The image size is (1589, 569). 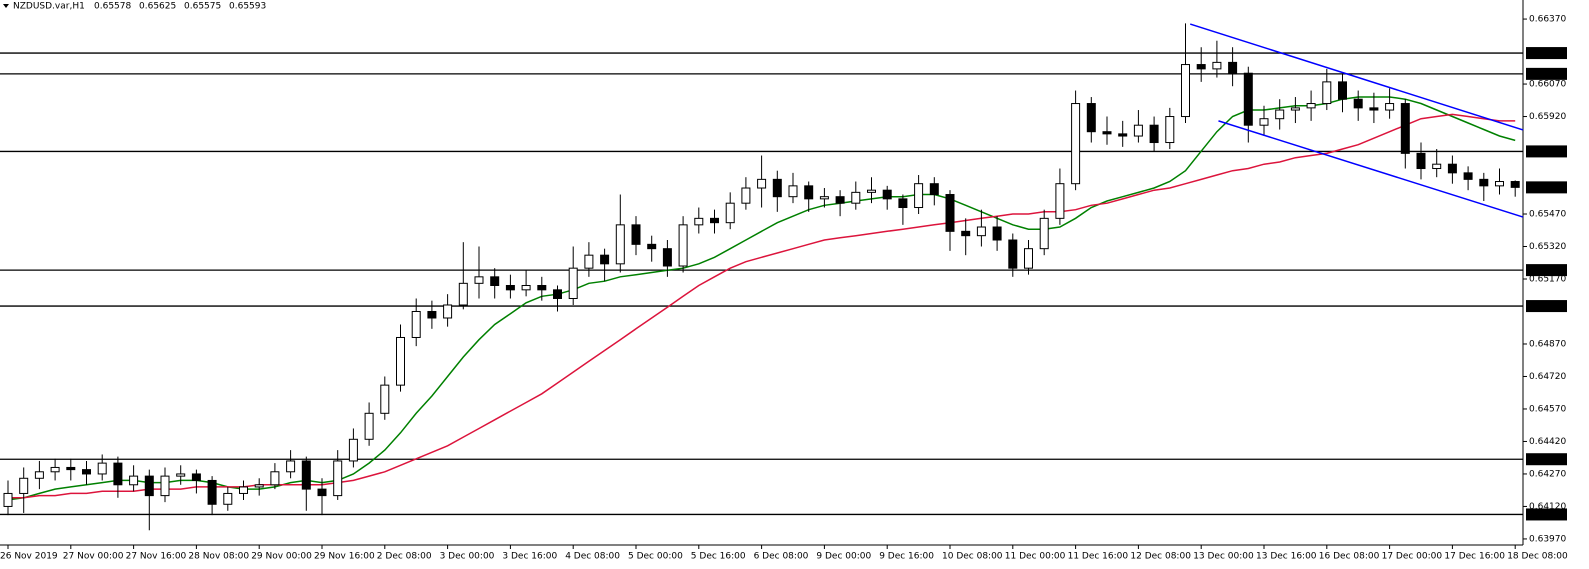 What do you see at coordinates (247, 7) in the screenshot?
I see `last-bar-value: 0.65593` at bounding box center [247, 7].